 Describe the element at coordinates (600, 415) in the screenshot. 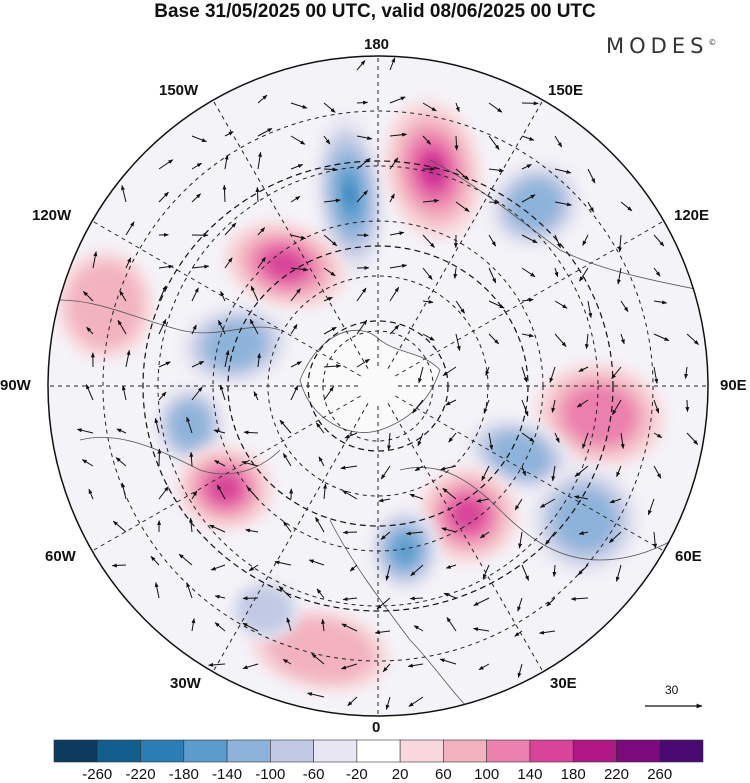

I see `anomaly-positive` at that location.